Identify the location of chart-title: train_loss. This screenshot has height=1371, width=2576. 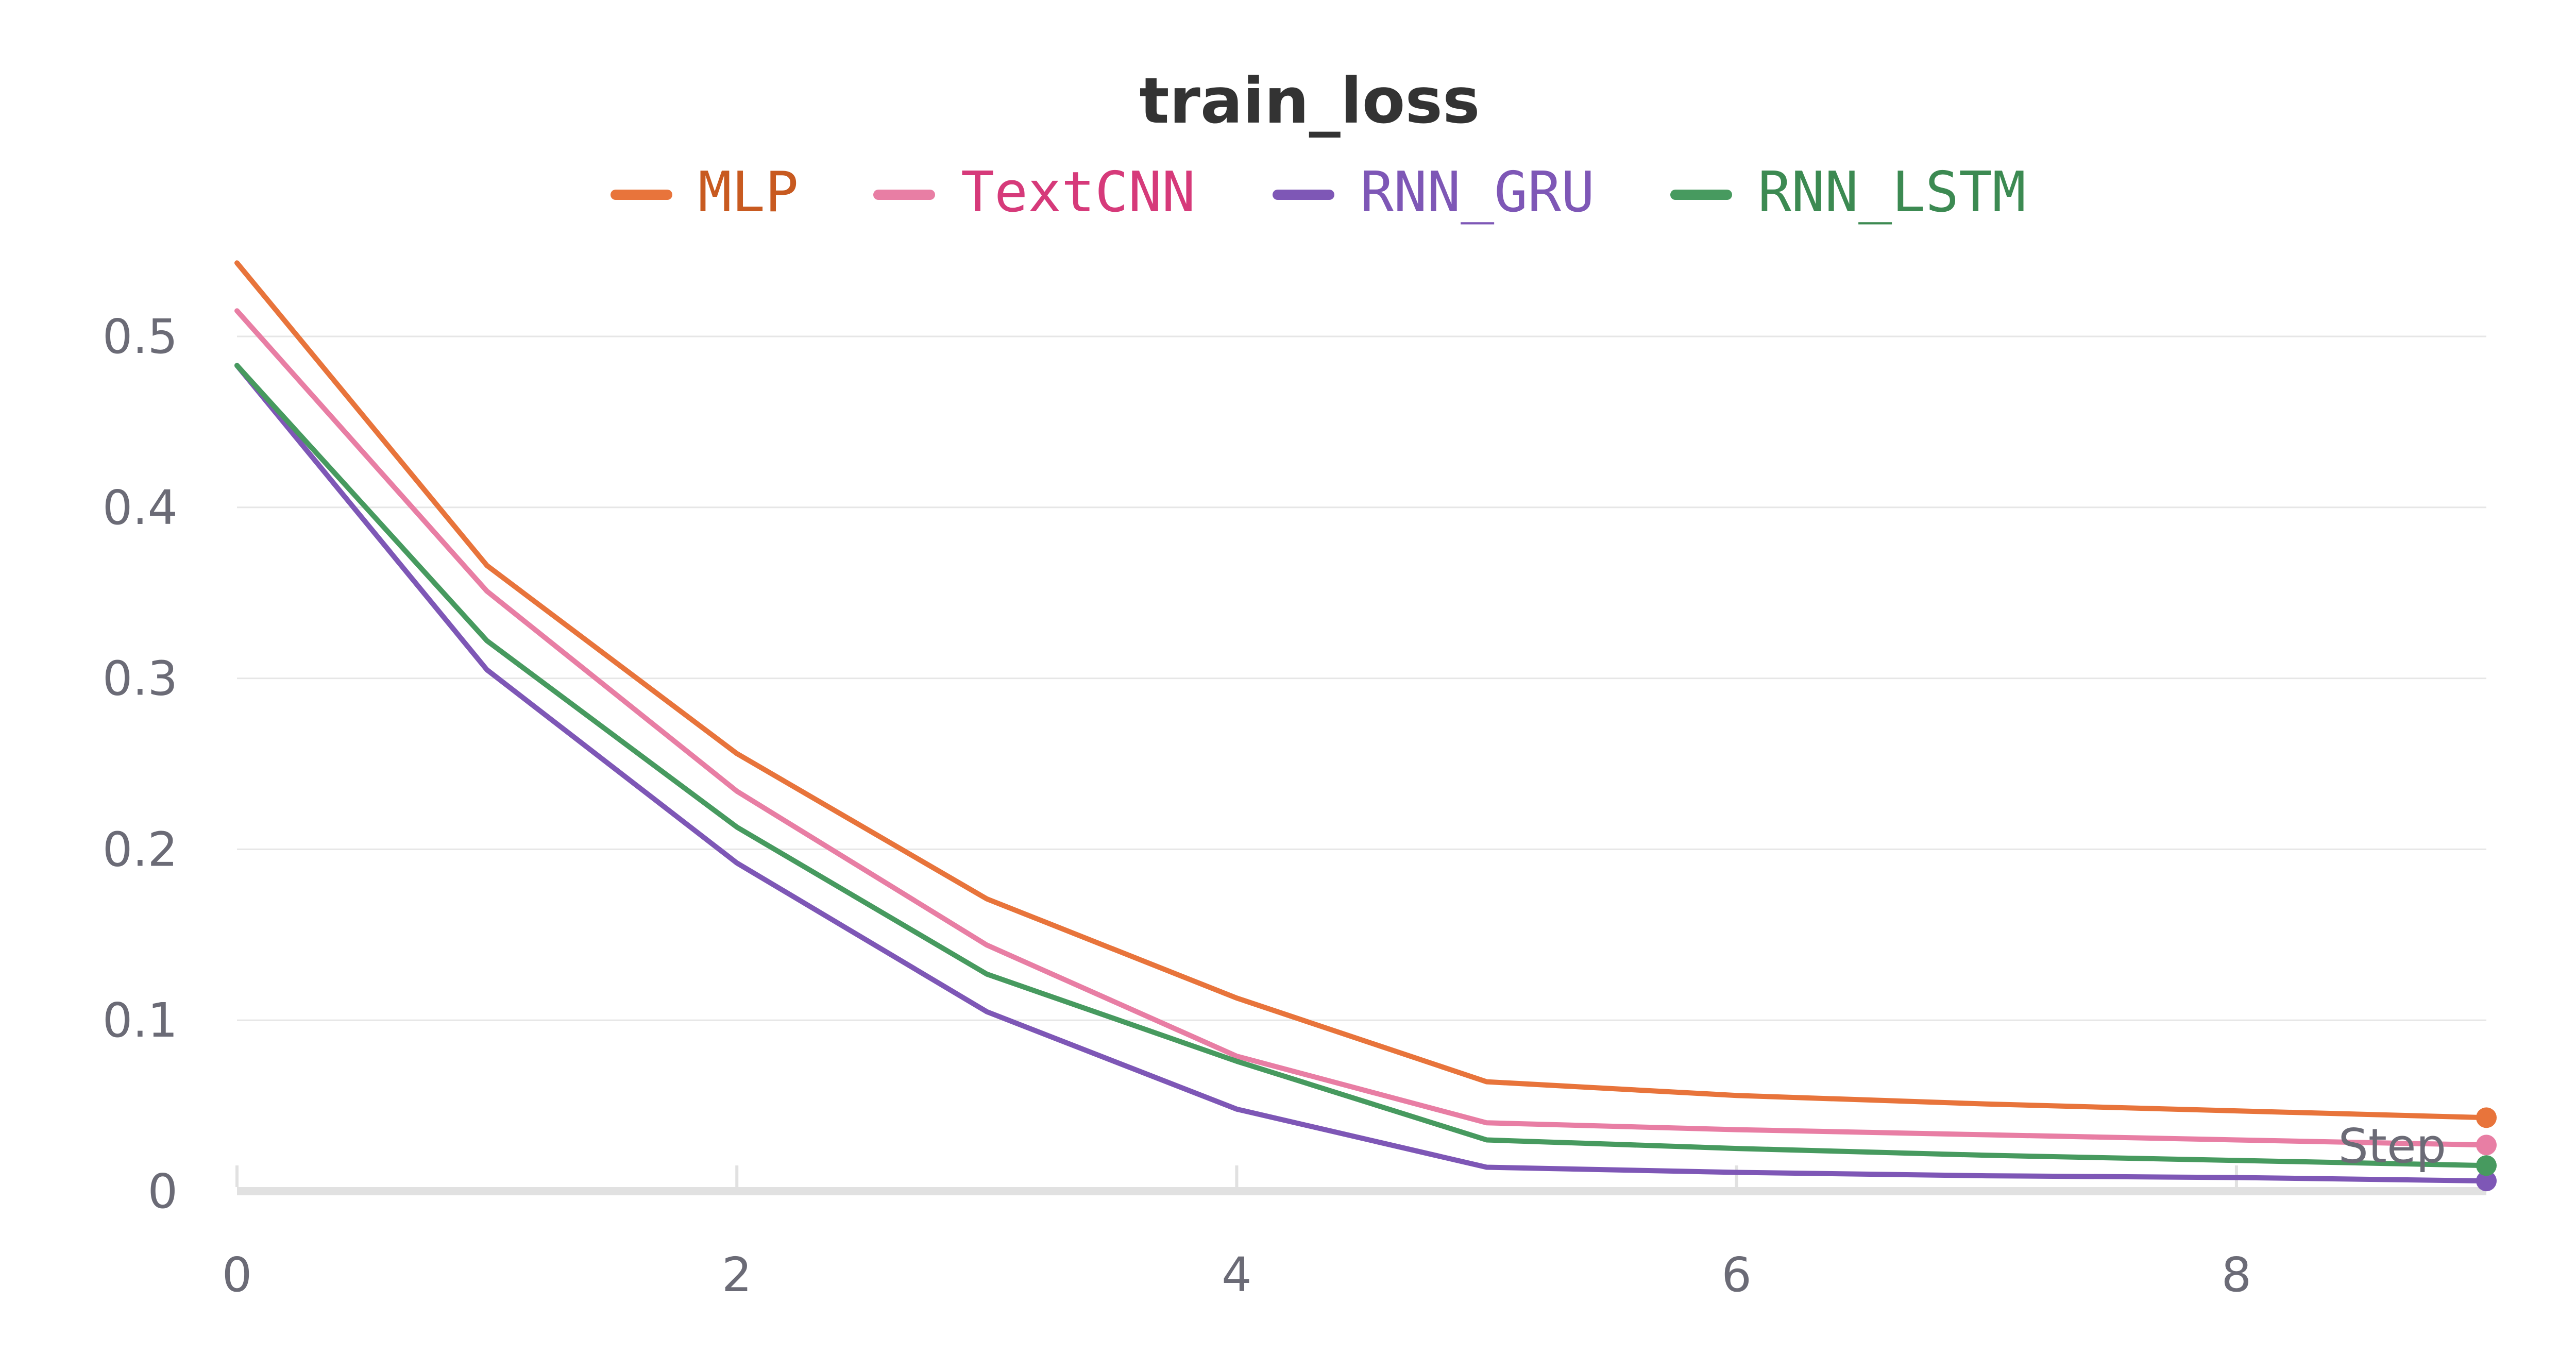
(1309, 101).